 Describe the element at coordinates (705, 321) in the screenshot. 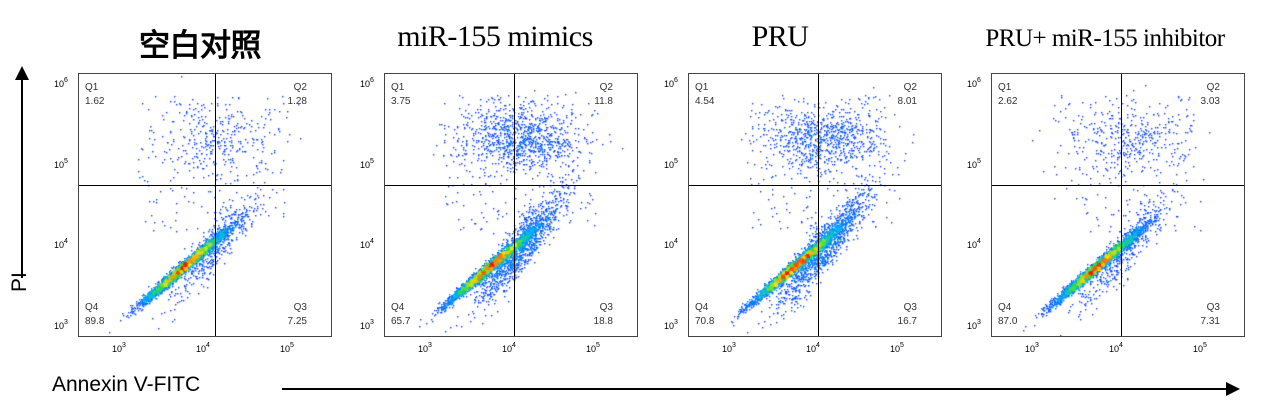

I see `quadrant-percentage: 70.8` at that location.